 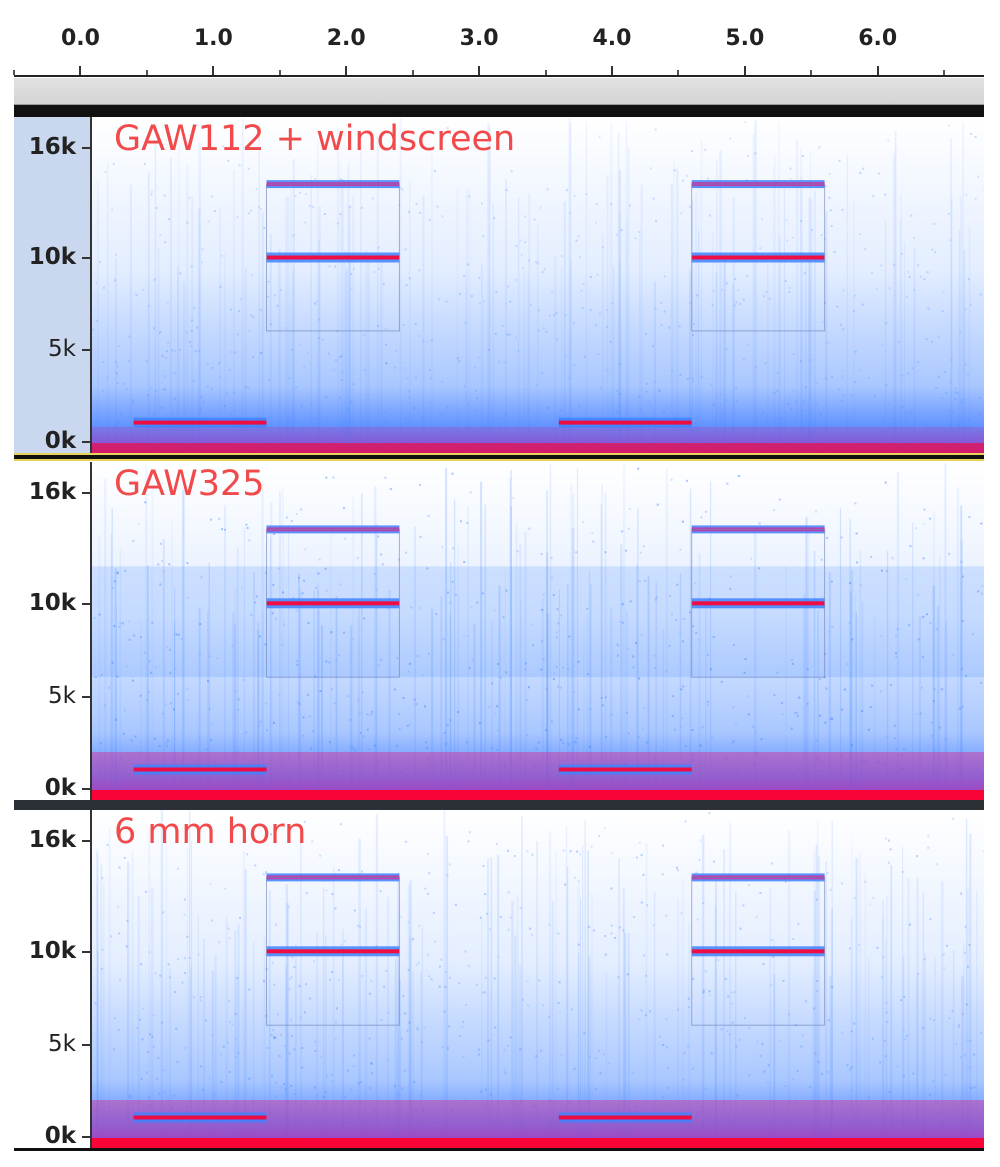 What do you see at coordinates (498, 39) in the screenshot?
I see `timeline-ruler: 0.0 1.0 2.0 3.0 4.0 5.0 6.0` at bounding box center [498, 39].